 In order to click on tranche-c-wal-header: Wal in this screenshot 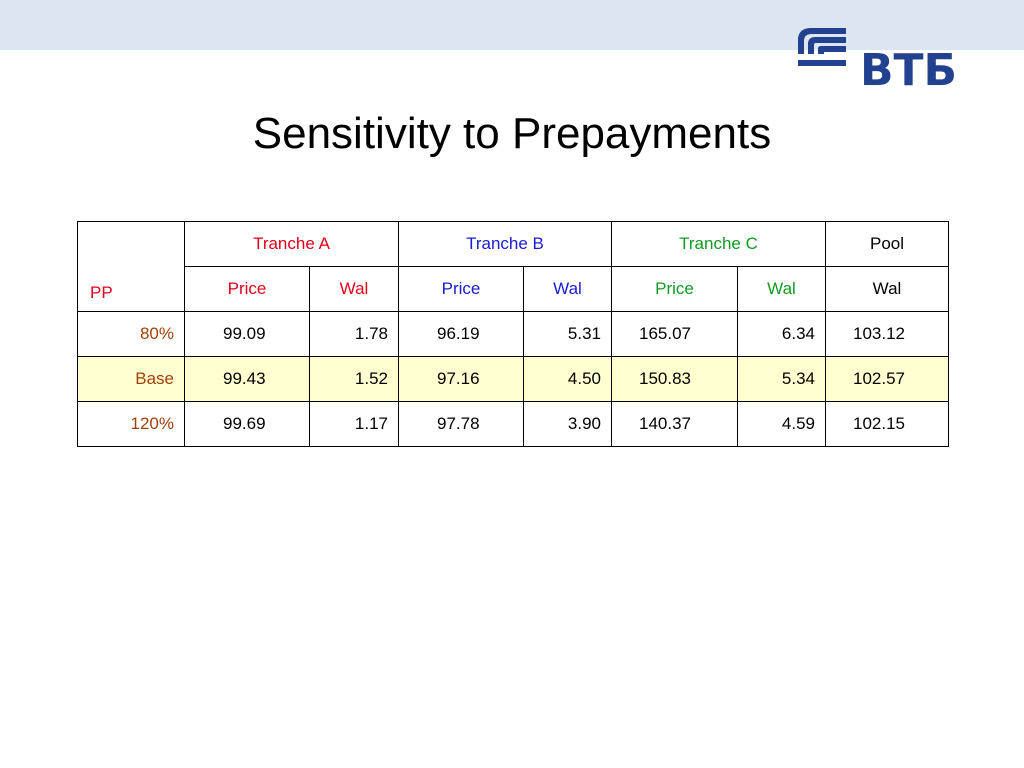, I will do `click(781, 289)`.